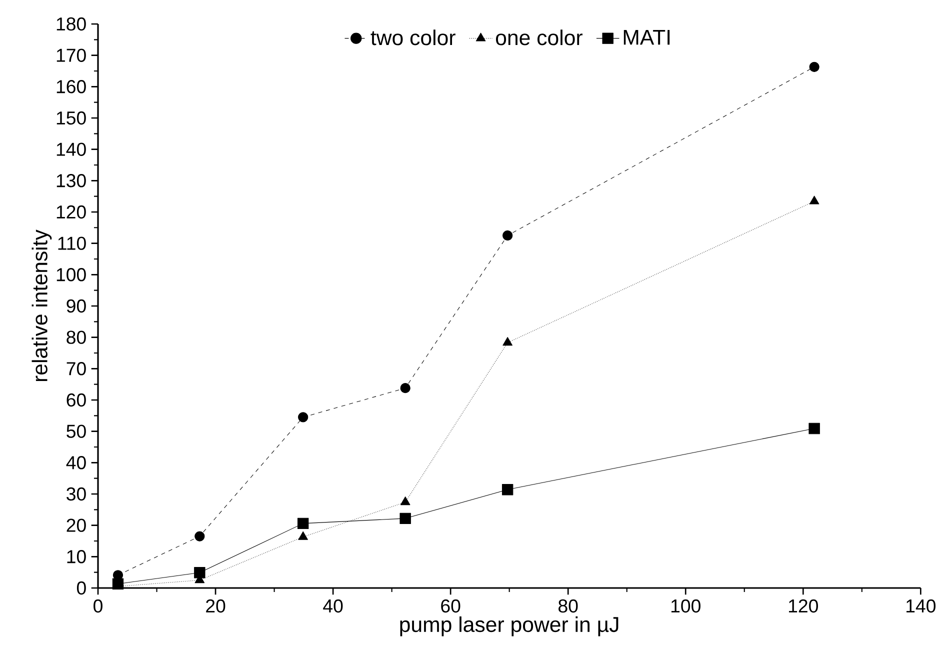  What do you see at coordinates (71, 212) in the screenshot?
I see `y-tick-label: 120` at bounding box center [71, 212].